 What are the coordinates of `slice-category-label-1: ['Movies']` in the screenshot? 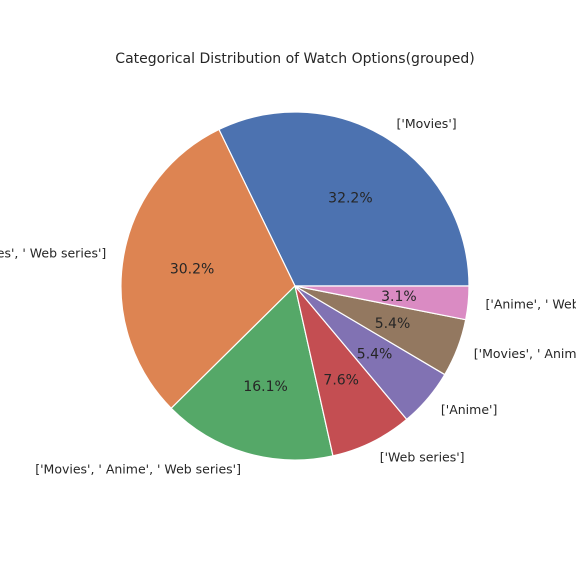 It's located at (427, 123).